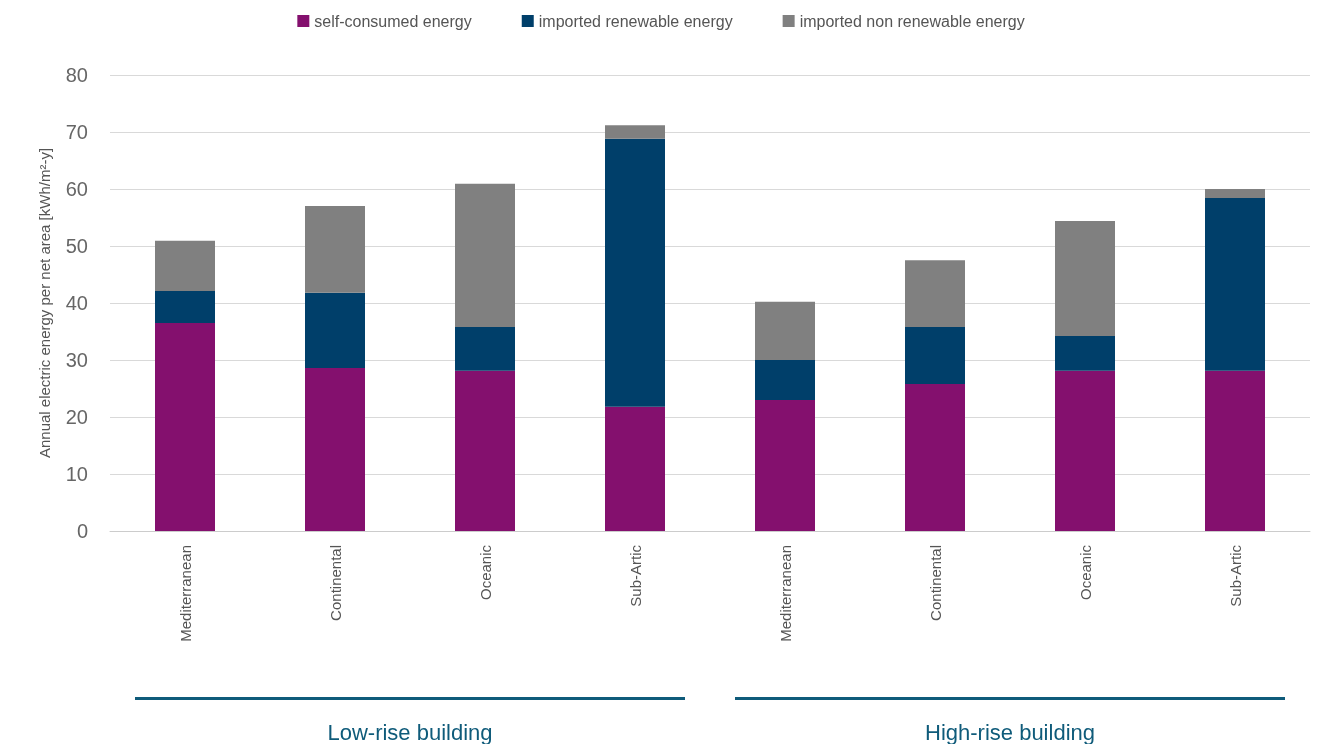 The height and width of the screenshot is (744, 1322). What do you see at coordinates (76, 189) in the screenshot?
I see `y-tick-label: 60` at bounding box center [76, 189].